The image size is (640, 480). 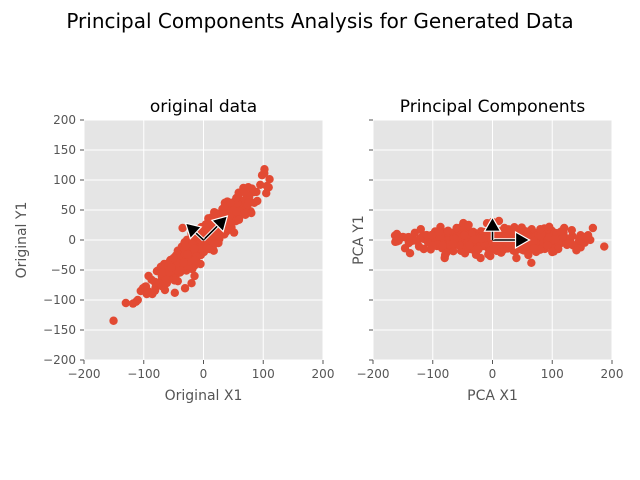 I want to click on original-data-xlabel: Original X1, so click(x=204, y=396).